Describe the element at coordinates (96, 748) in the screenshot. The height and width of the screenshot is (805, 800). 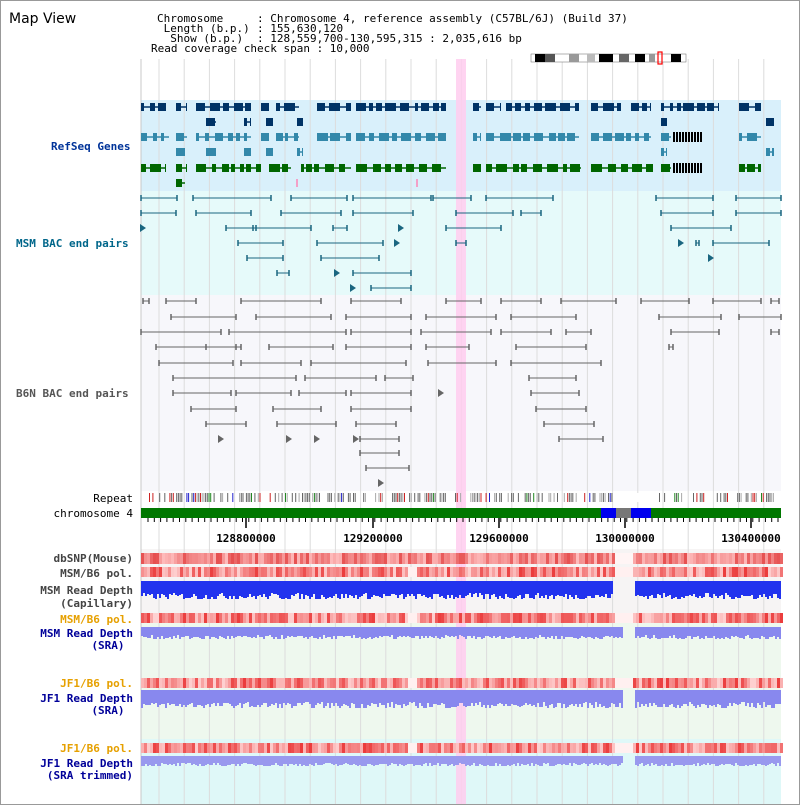
I see `track-label-jf1-b6-pol-2: JF1/B6 pol.` at that location.